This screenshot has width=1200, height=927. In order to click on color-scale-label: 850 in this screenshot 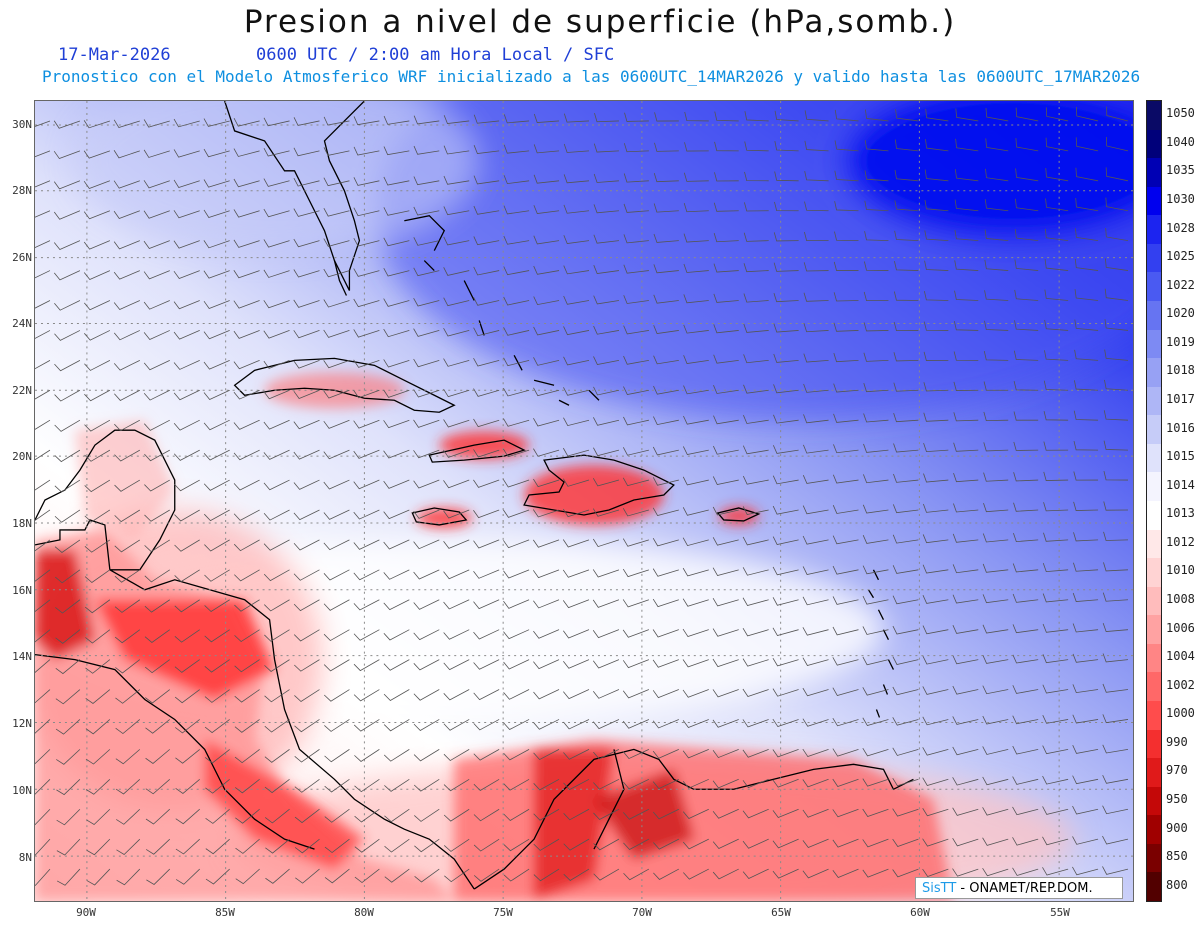, I will do `click(1177, 856)`.